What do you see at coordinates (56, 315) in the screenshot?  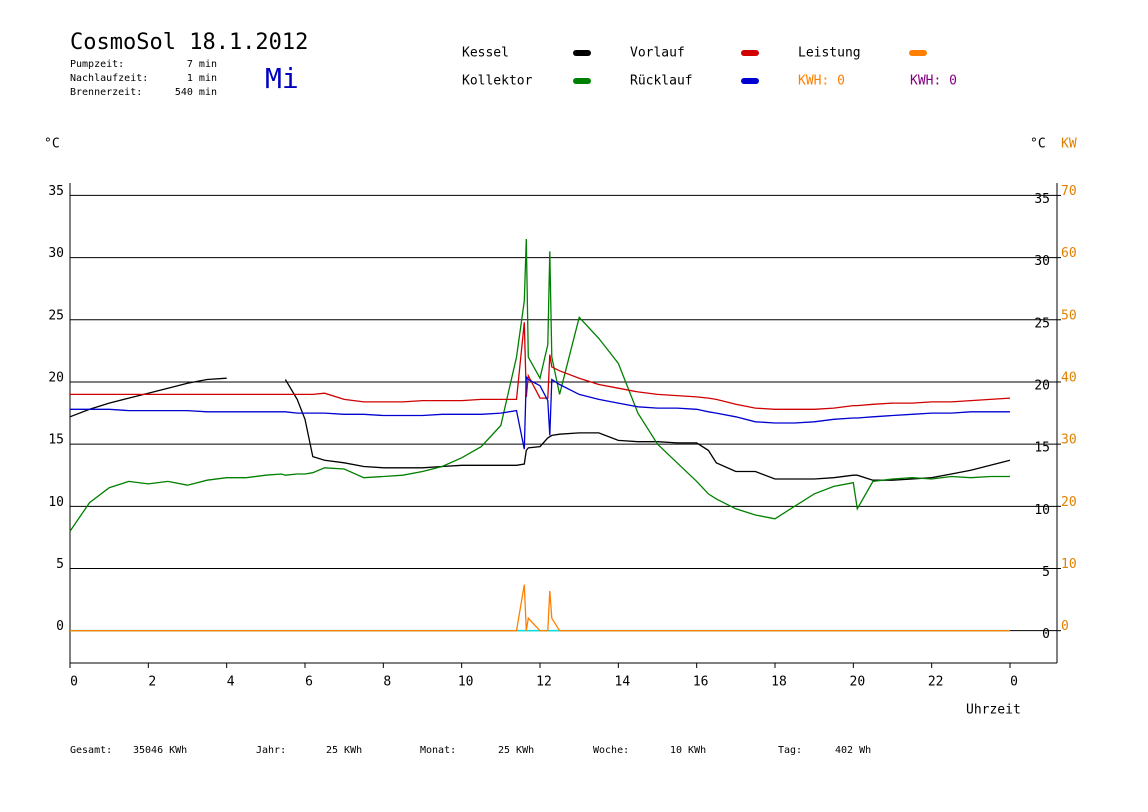 I see `y-tick-label: 25` at bounding box center [56, 315].